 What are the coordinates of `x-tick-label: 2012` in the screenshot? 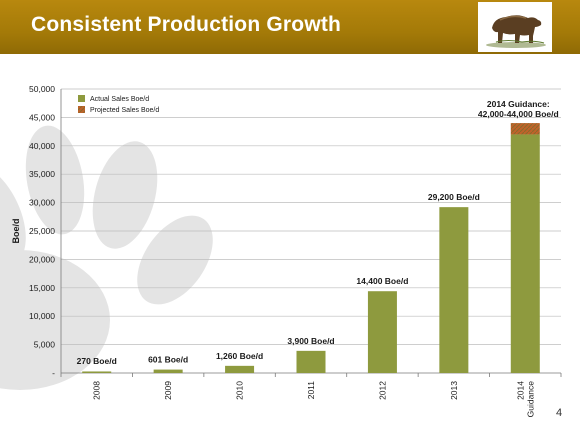 It's located at (382, 390).